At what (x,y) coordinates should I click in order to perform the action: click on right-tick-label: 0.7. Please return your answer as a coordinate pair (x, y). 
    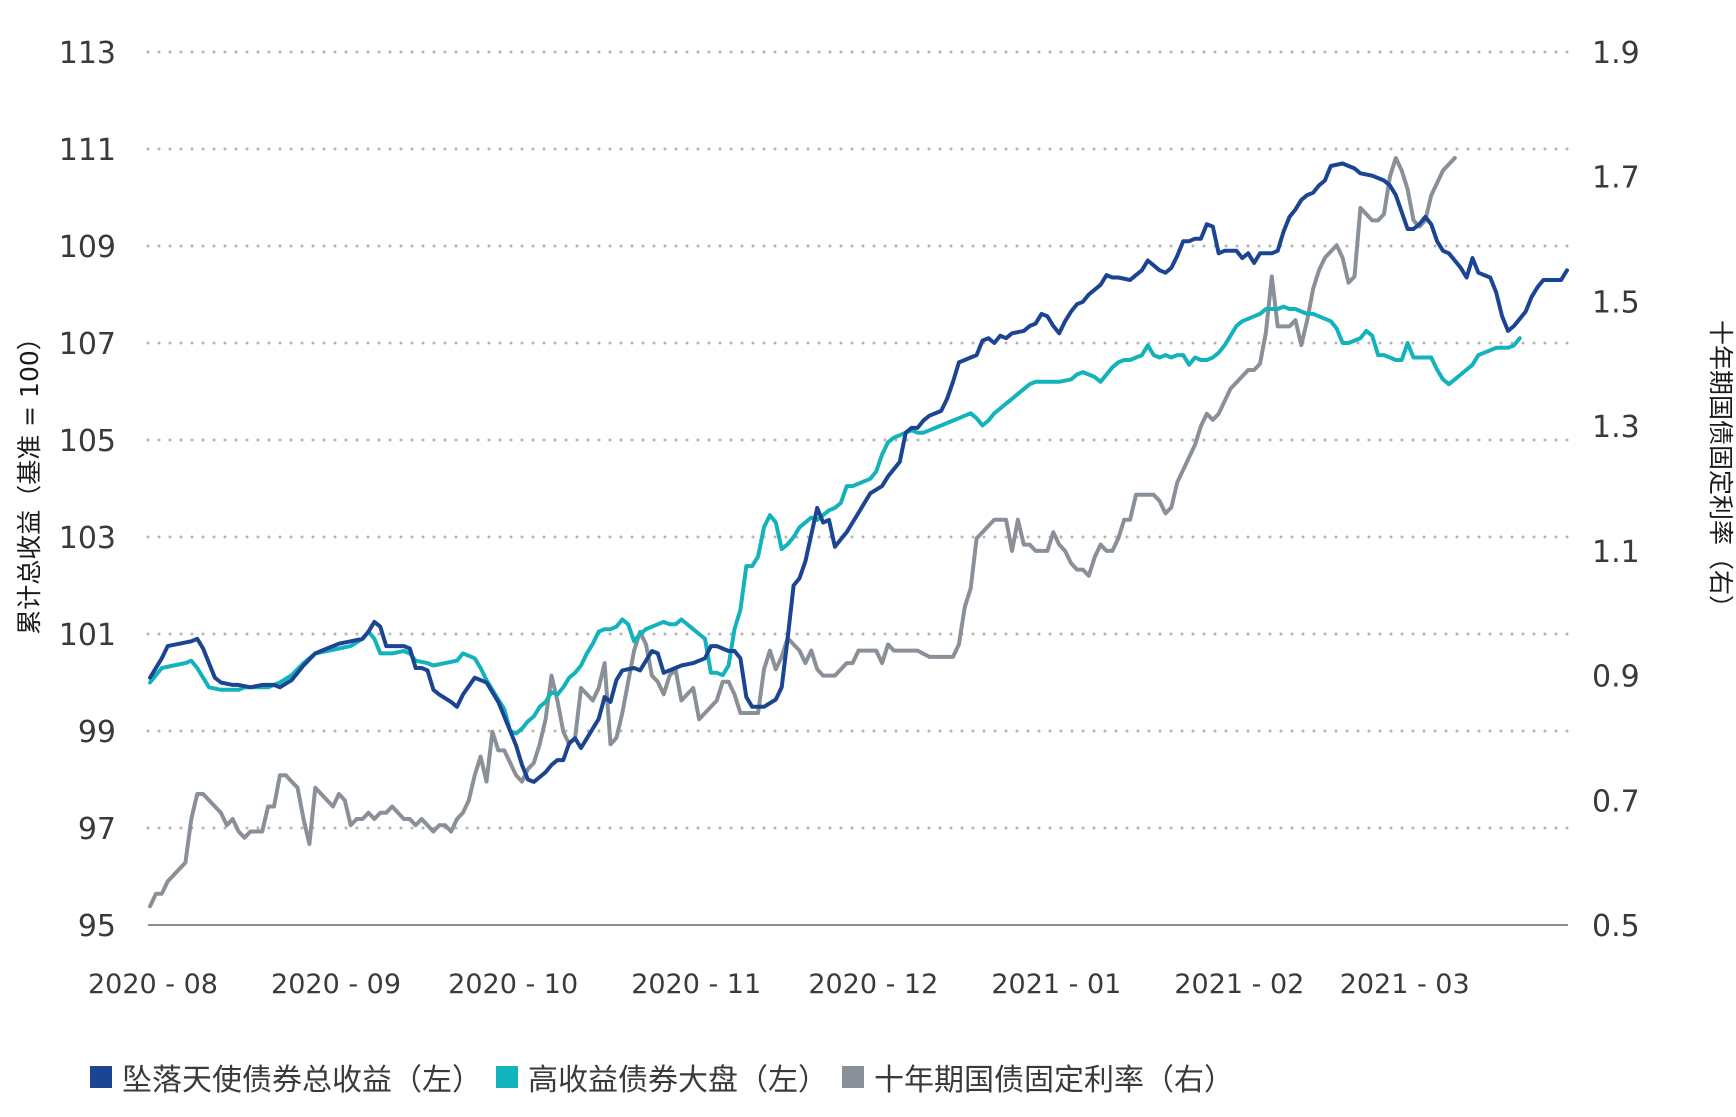
    Looking at the image, I should click on (1616, 801).